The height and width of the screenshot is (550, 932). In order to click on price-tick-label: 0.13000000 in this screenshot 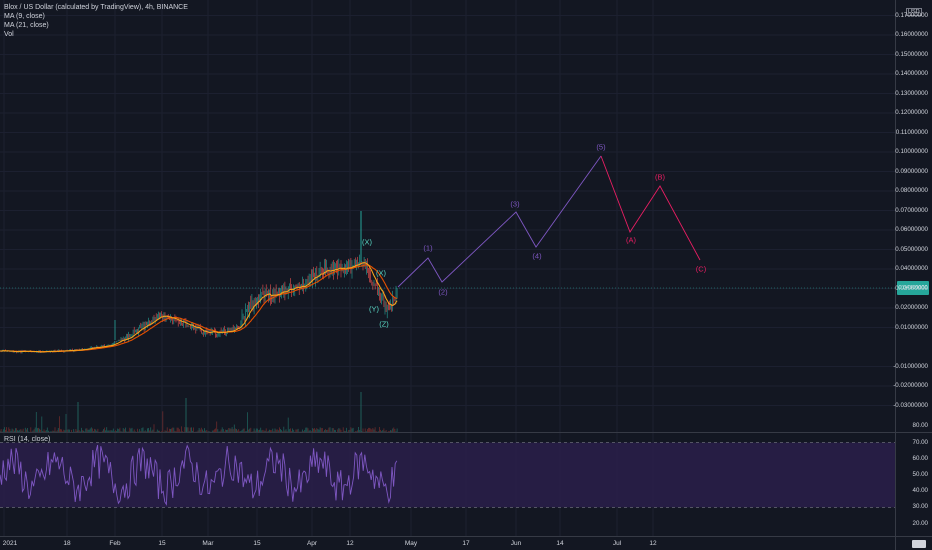, I will do `click(911, 93)`.